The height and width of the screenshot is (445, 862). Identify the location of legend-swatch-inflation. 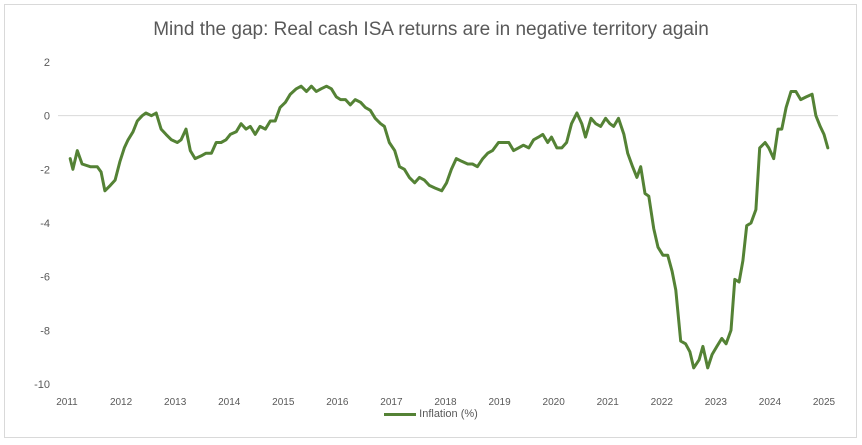
(400, 414).